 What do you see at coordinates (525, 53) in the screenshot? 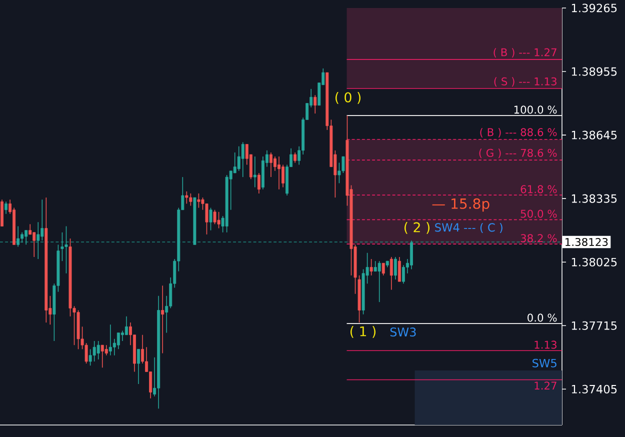
I see `ref-line-label: ( B ) --- 1.27` at bounding box center [525, 53].